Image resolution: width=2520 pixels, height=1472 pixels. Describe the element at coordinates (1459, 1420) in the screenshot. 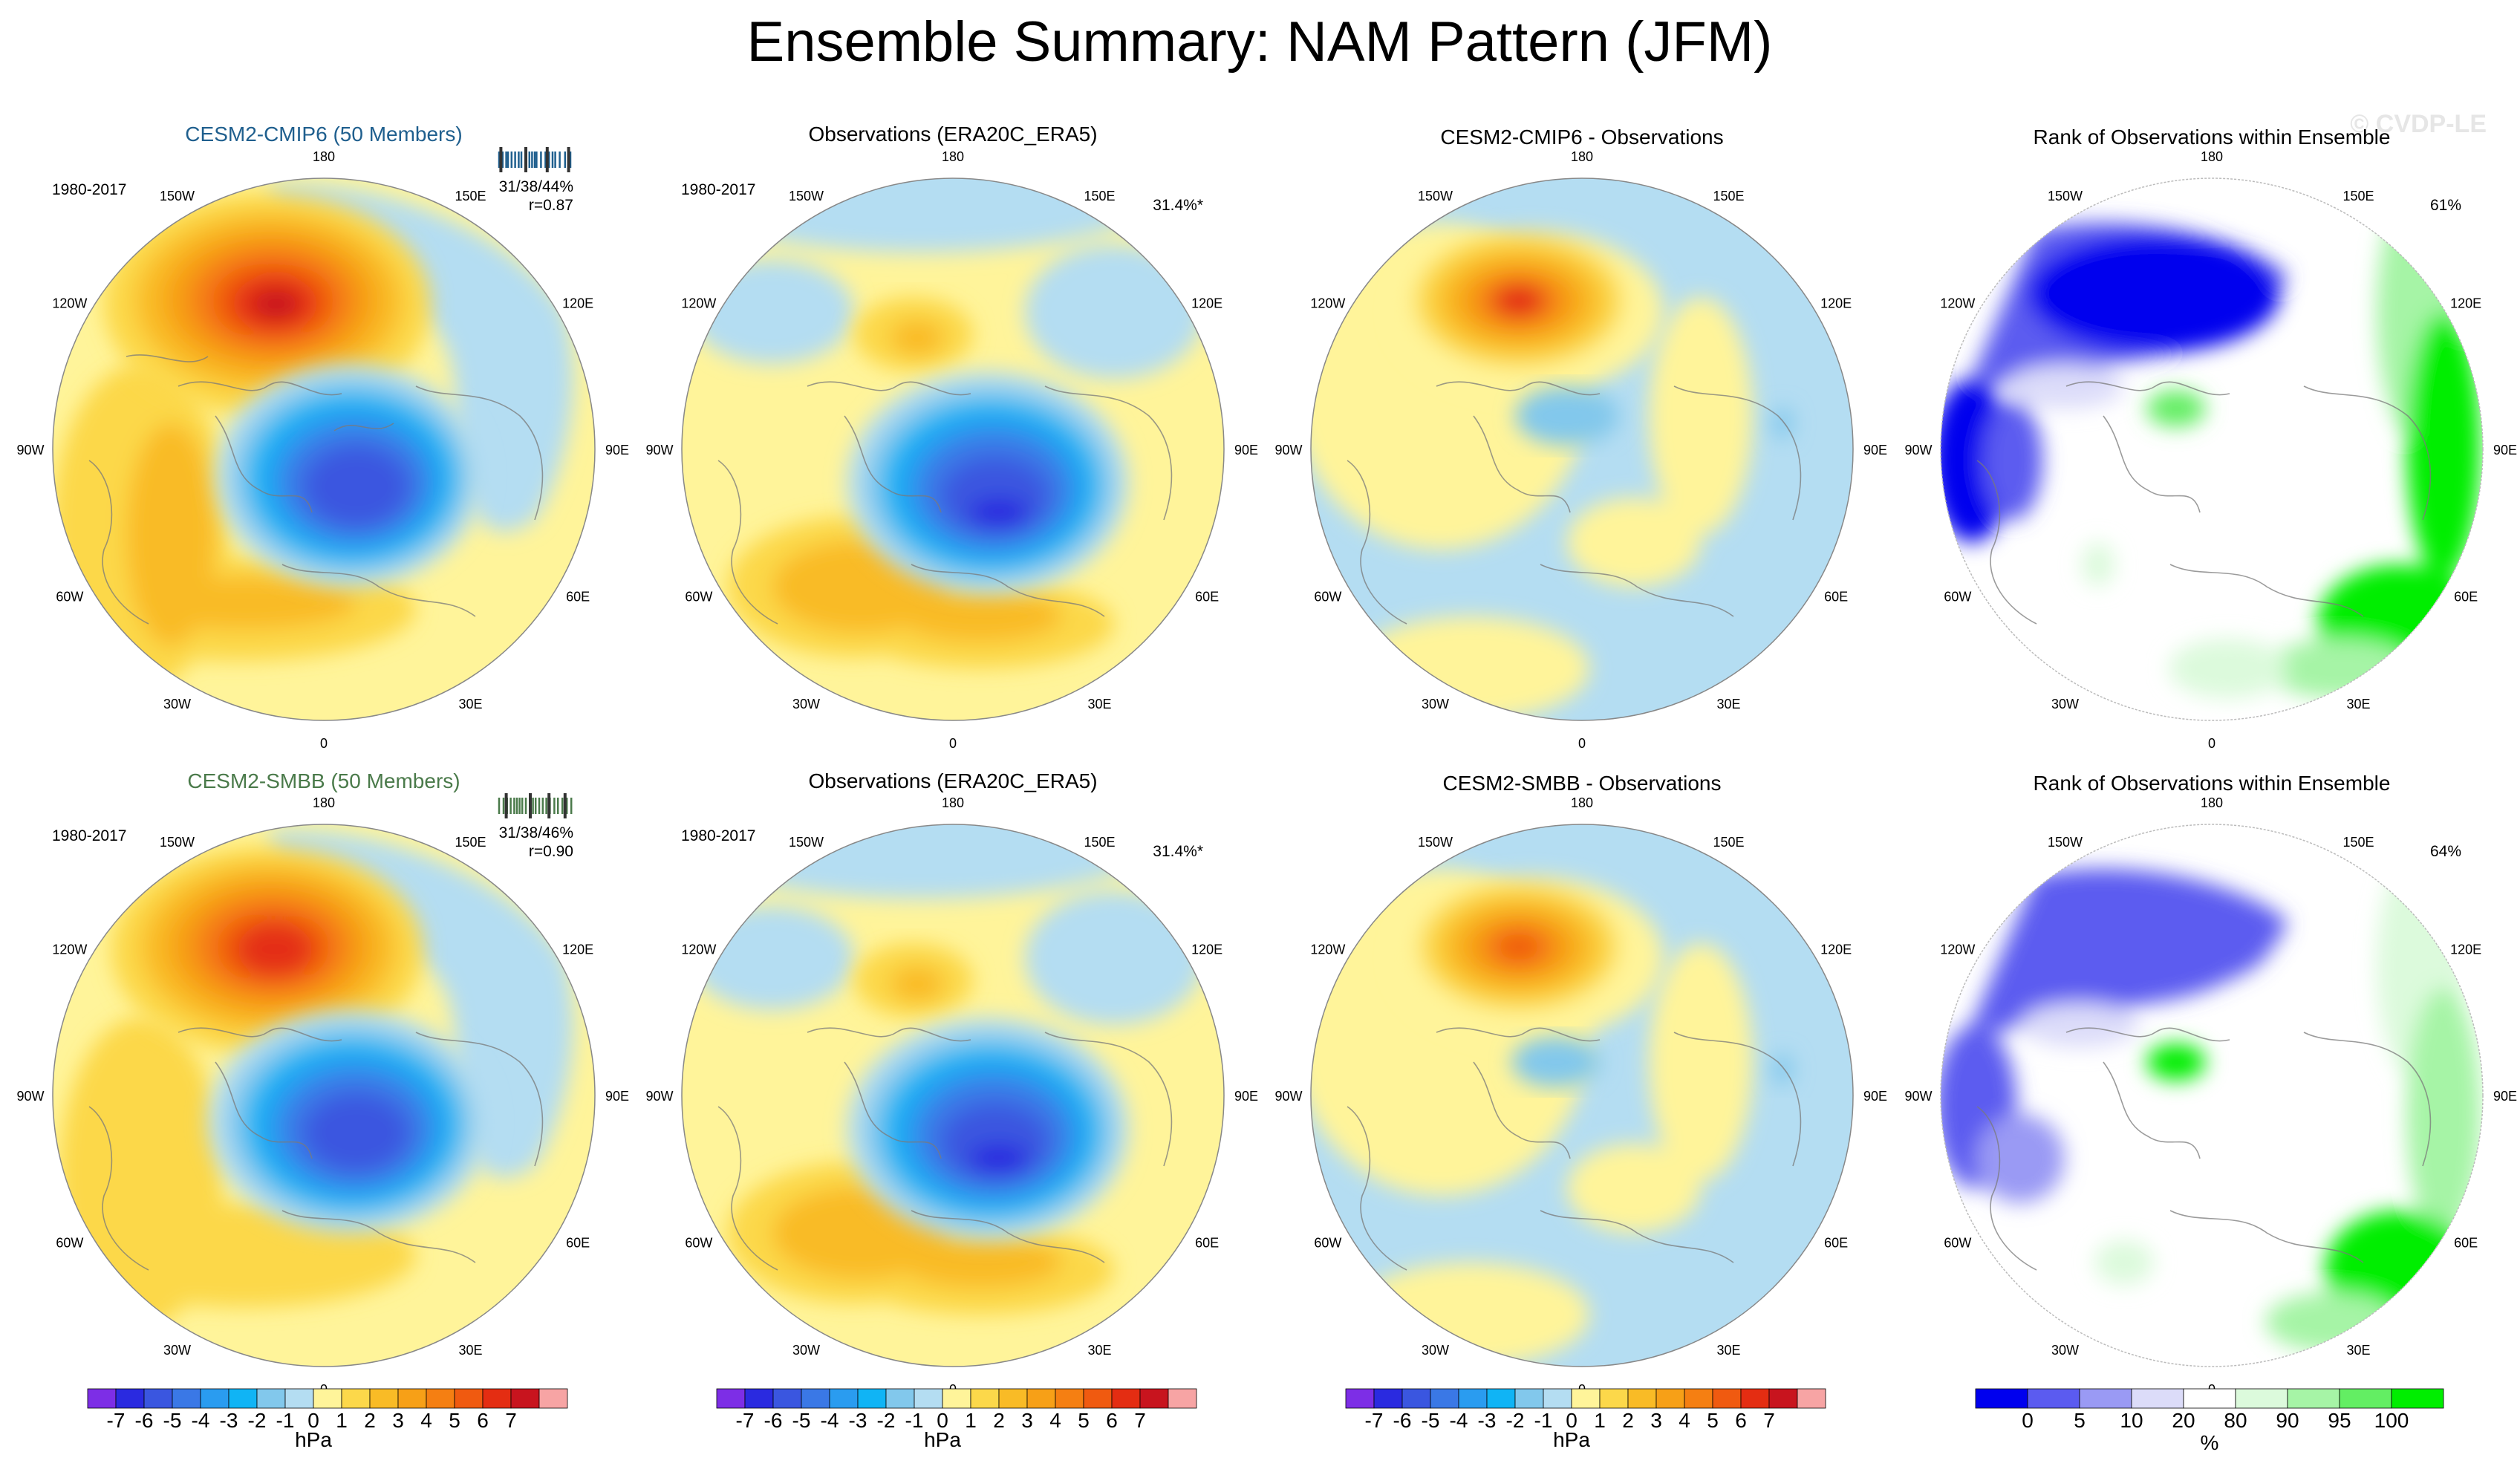

I see `colorbar-label: -4` at that location.